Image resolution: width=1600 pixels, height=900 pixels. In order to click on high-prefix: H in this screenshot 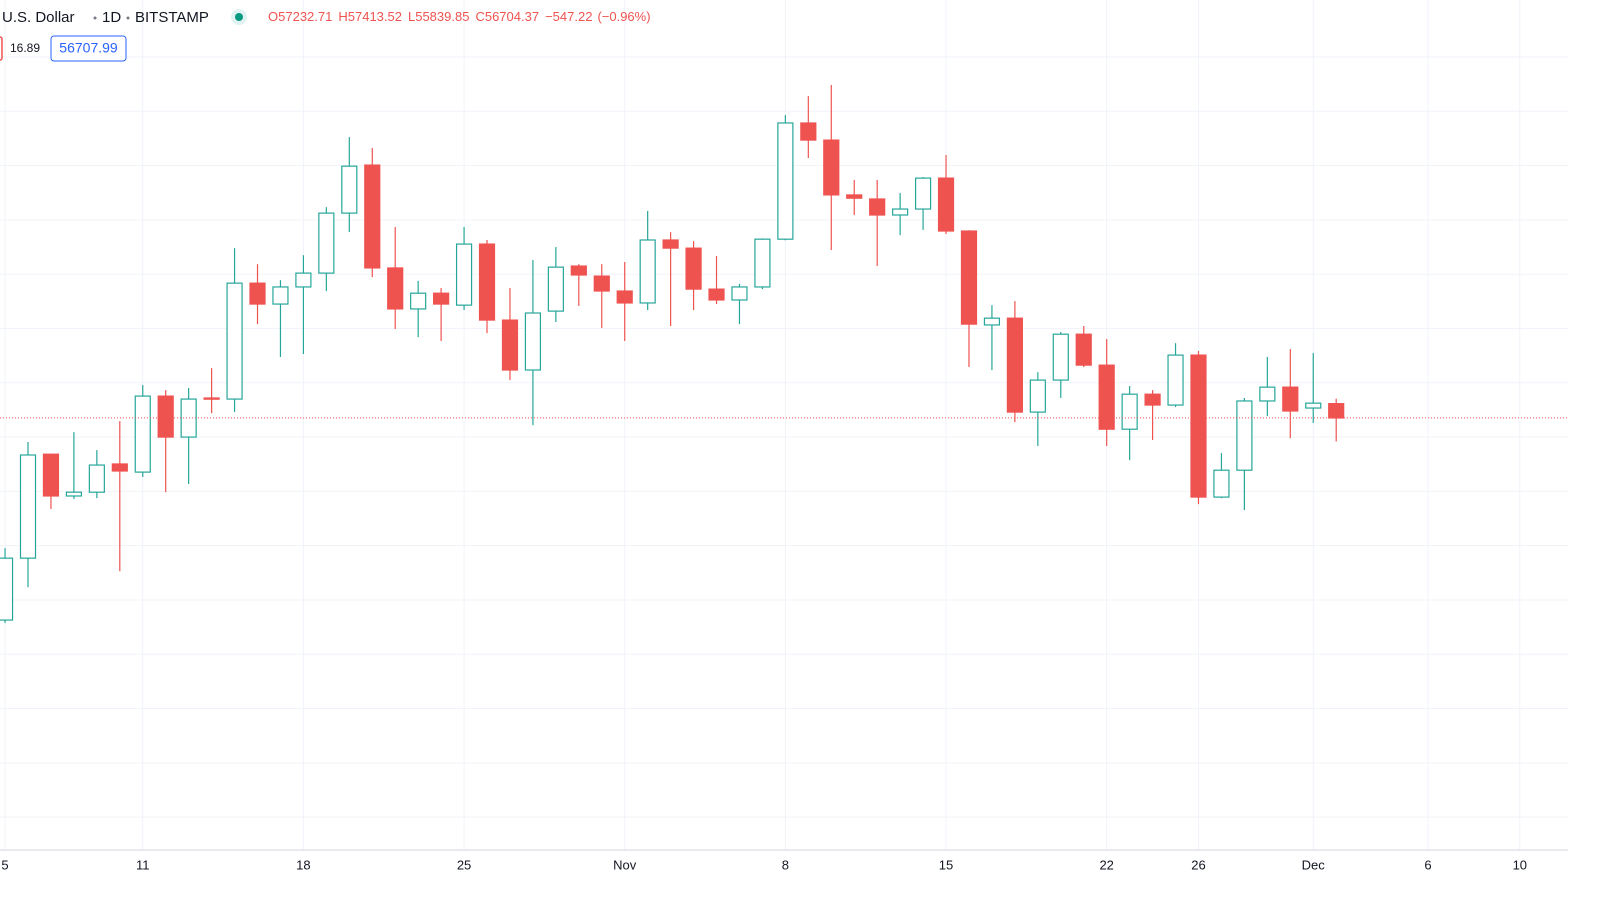, I will do `click(342, 16)`.